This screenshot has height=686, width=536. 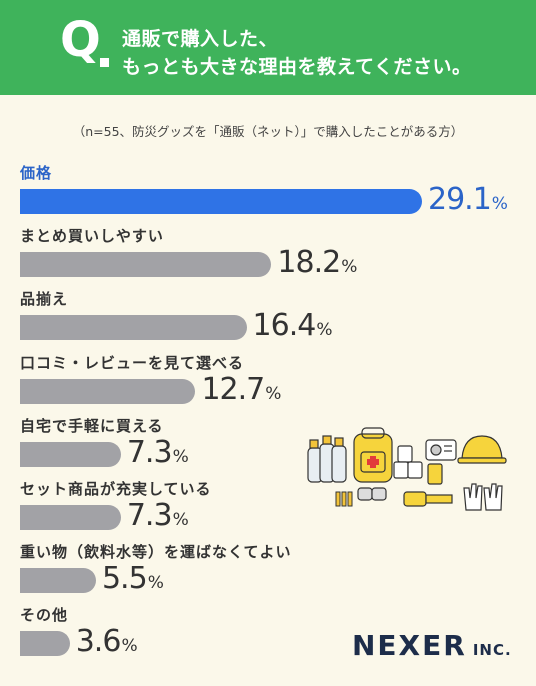 I want to click on value-label: 16.4%, so click(x=293, y=325).